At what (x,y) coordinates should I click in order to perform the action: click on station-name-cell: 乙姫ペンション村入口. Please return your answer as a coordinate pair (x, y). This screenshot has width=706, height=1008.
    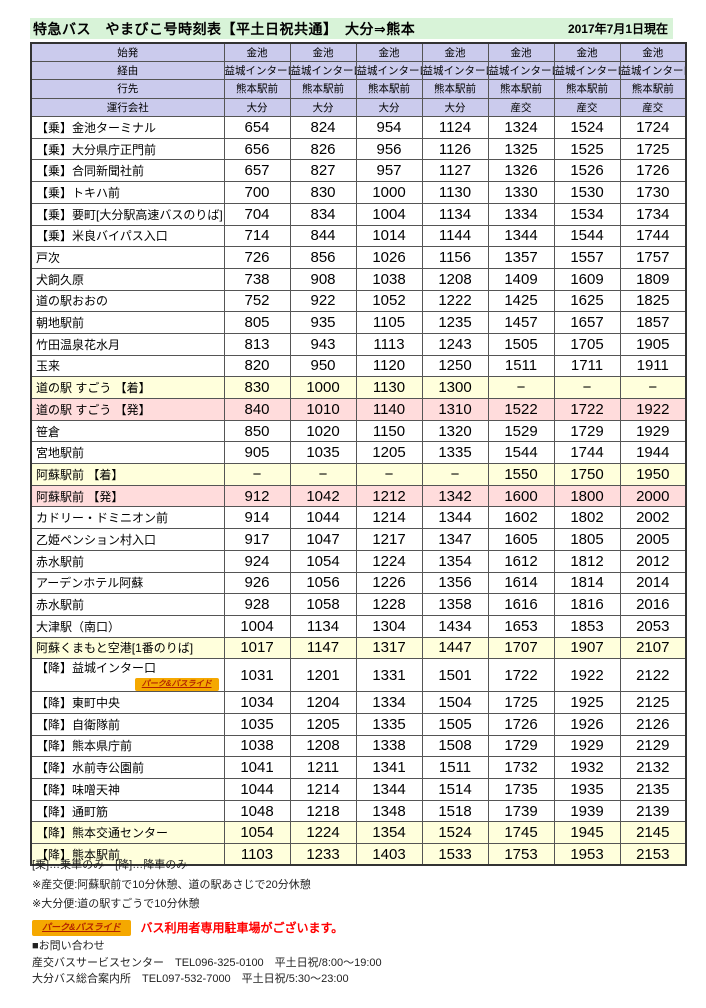
    Looking at the image, I should click on (127, 539).